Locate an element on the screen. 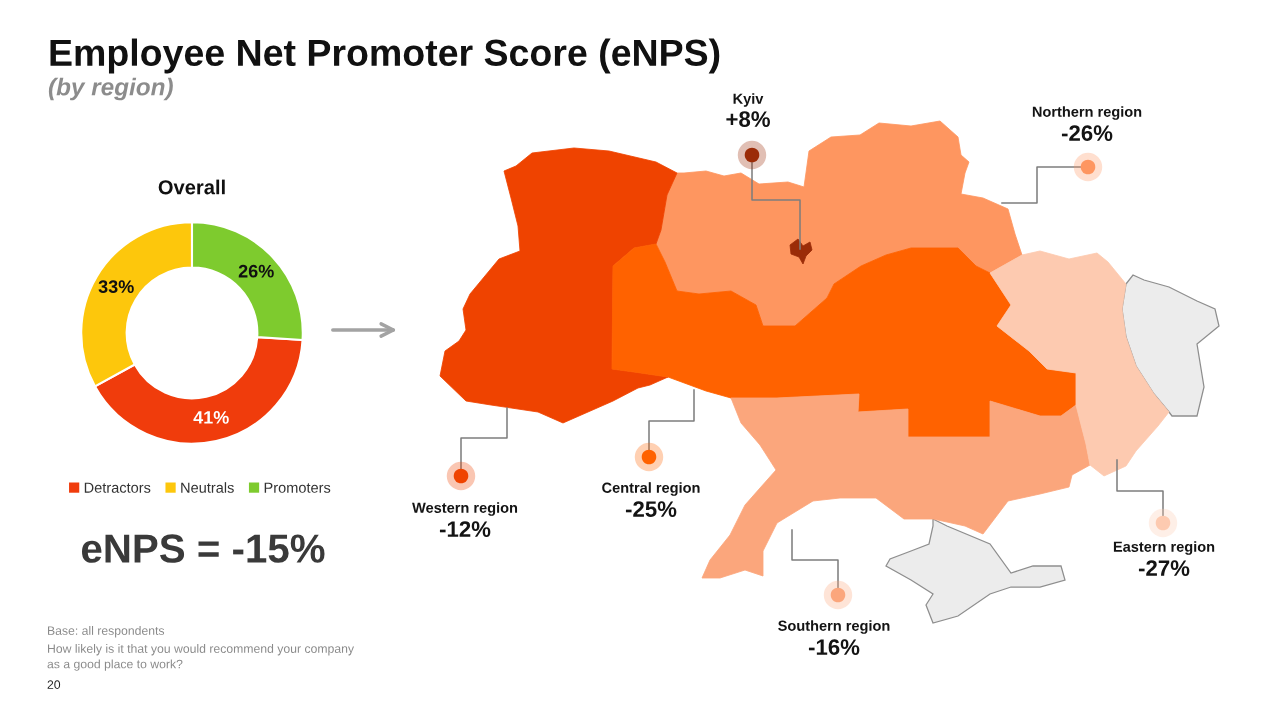 The image size is (1280, 720). data-label: -16% is located at coordinates (834, 647).